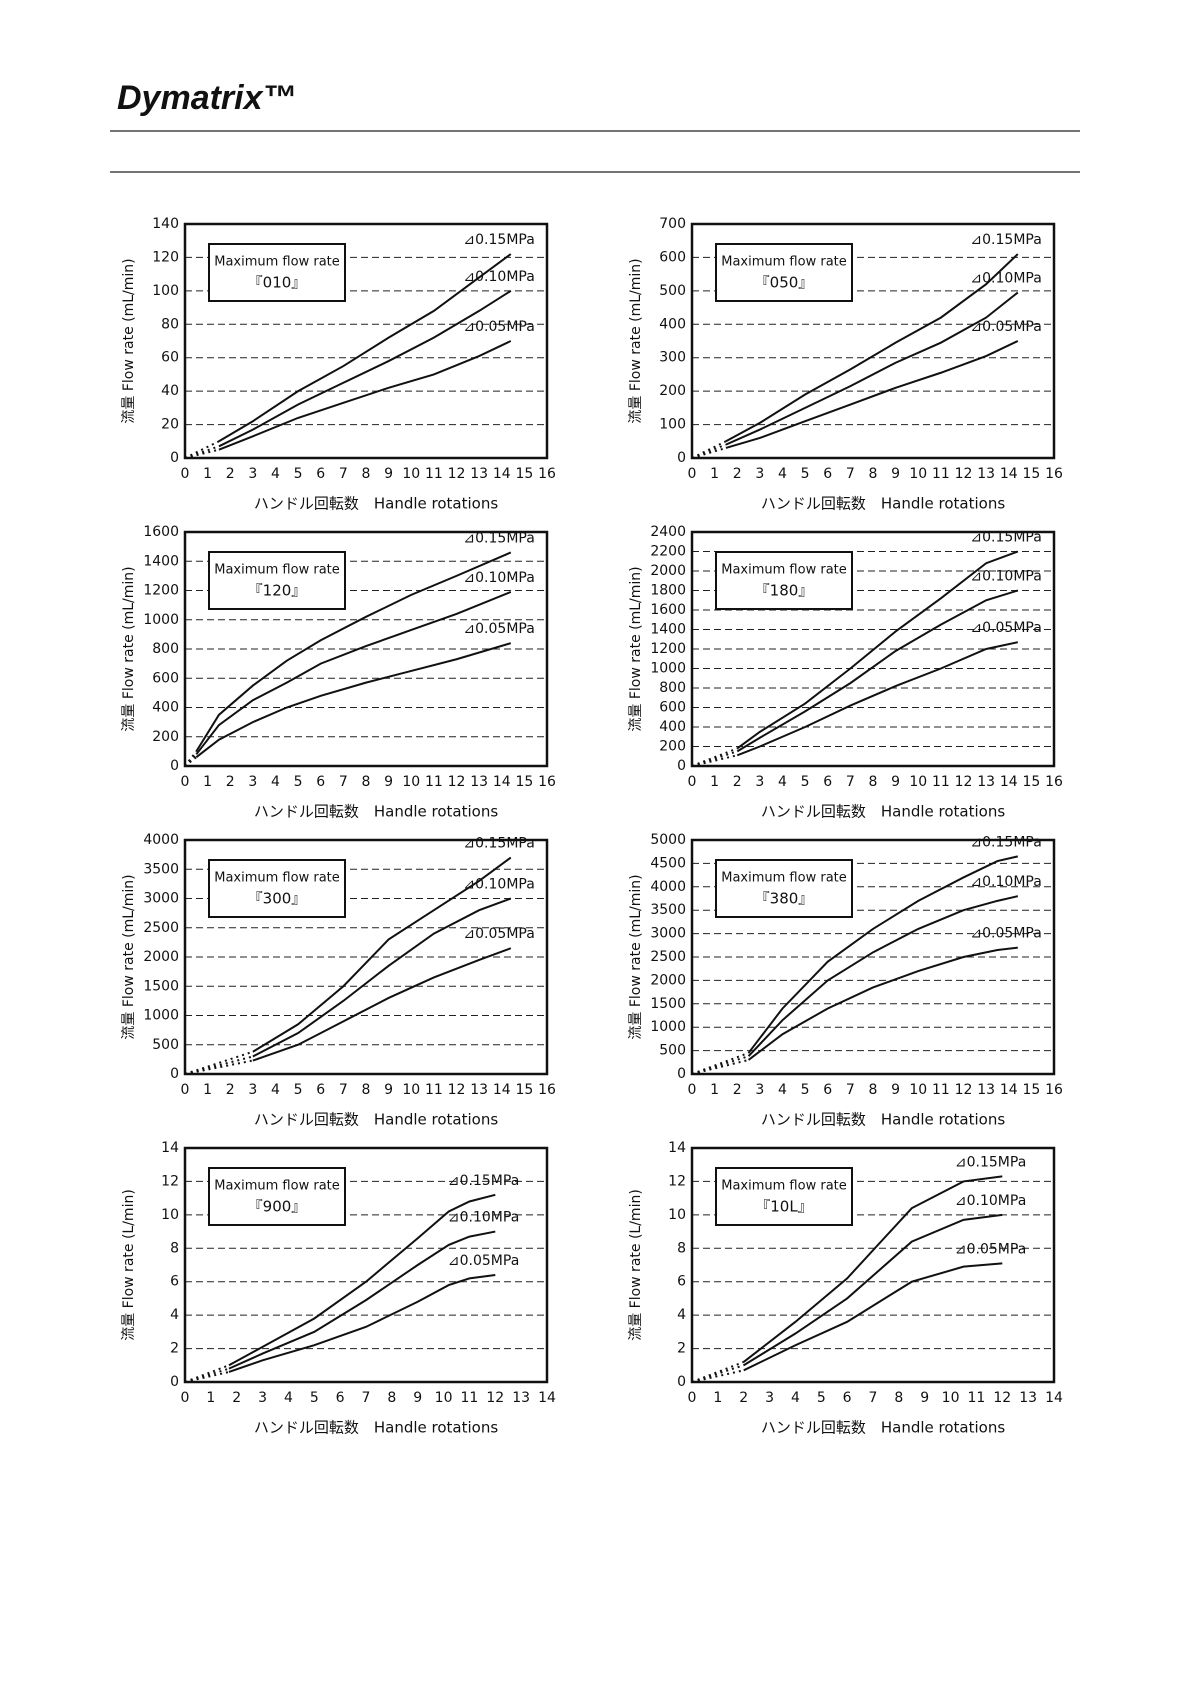 Image resolution: width=1192 pixels, height=1685 pixels. Describe the element at coordinates (174, 1315) in the screenshot. I see `y-tick-label: 4` at that location.